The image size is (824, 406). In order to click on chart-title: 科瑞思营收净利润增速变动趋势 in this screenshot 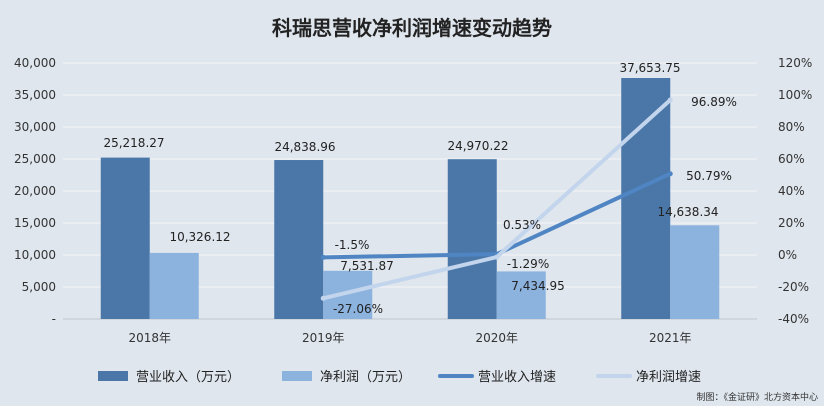, I will do `click(412, 28)`.